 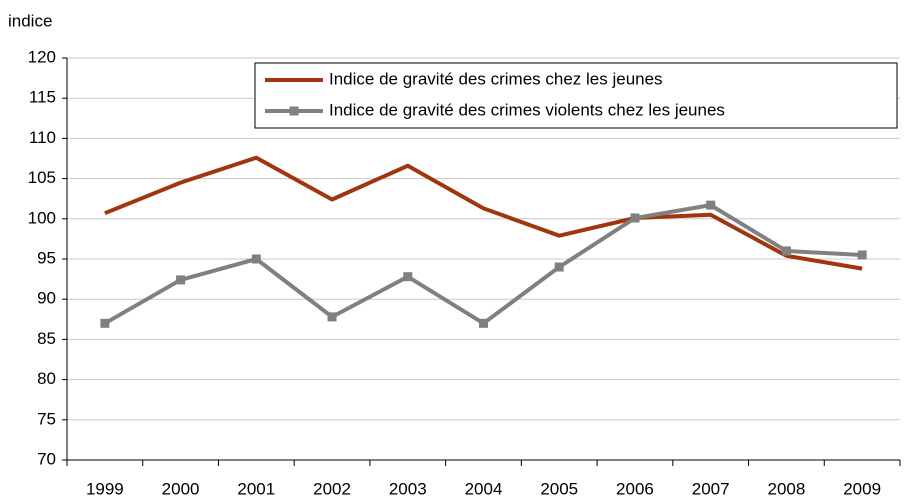 What do you see at coordinates (42, 97) in the screenshot?
I see `y-tick-label: 115` at bounding box center [42, 97].